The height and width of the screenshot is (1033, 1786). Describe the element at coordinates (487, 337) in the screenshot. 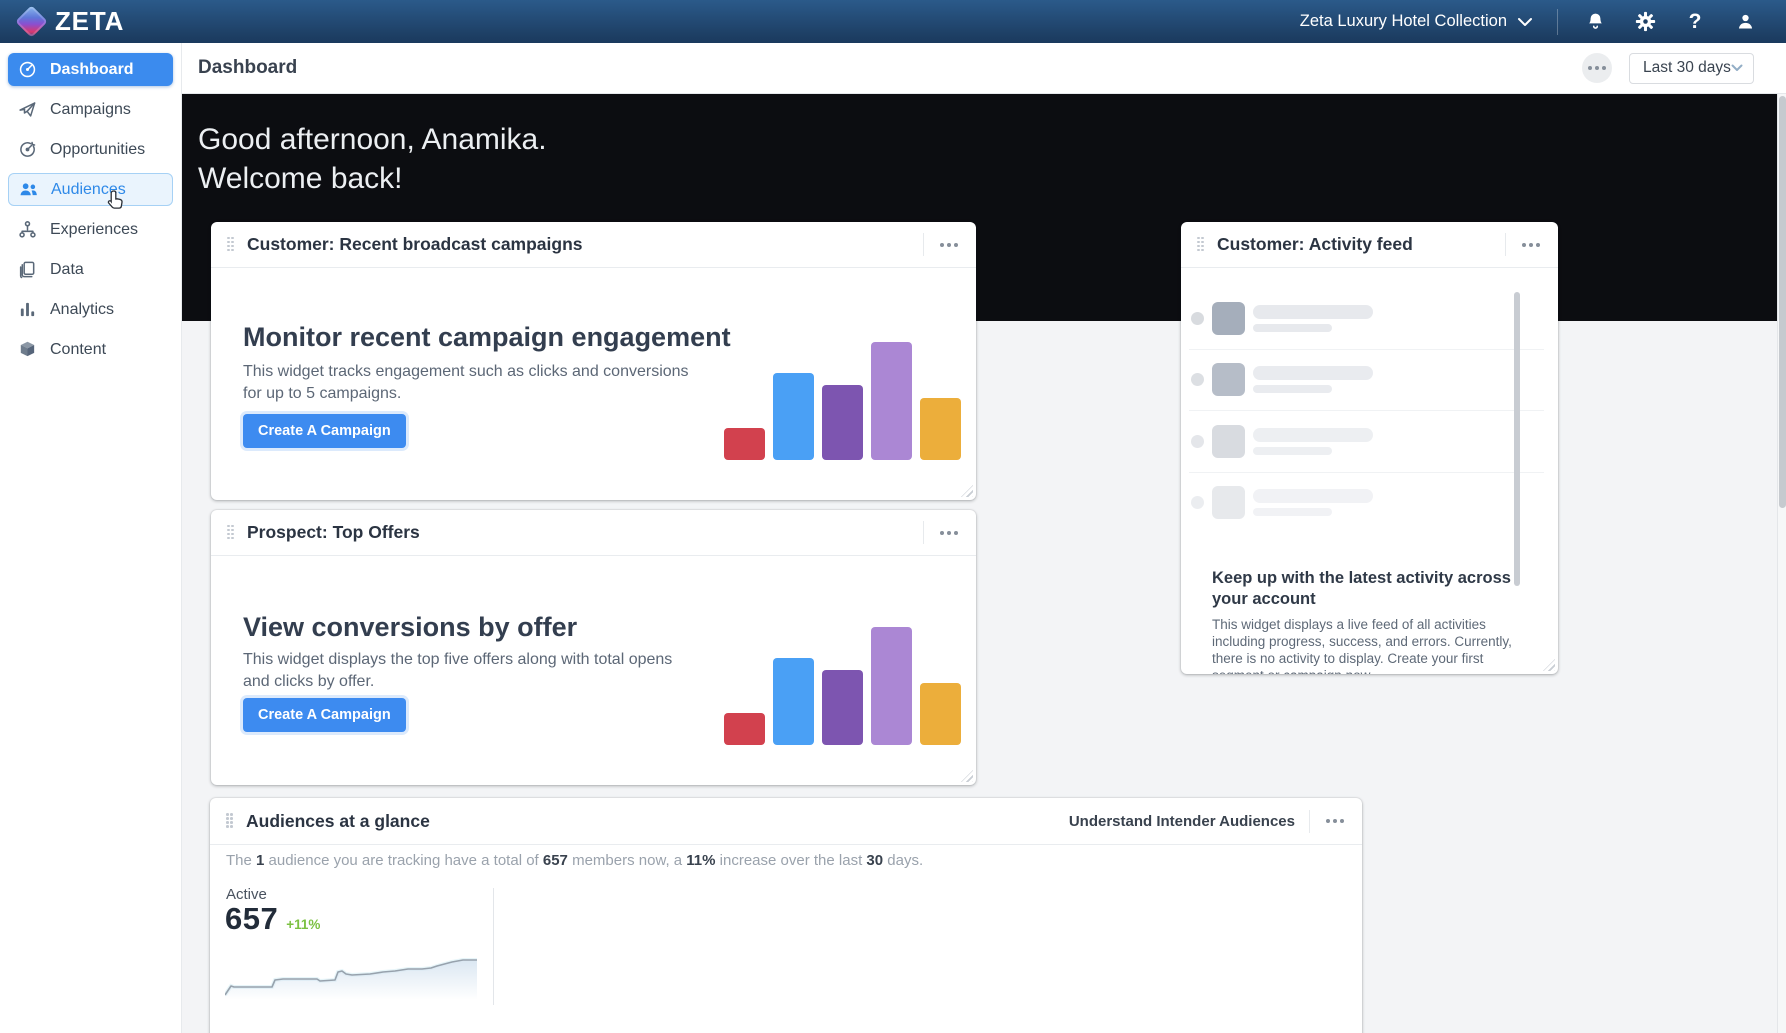

I see `widget-heading: Monitor recent campaign engagement` at that location.